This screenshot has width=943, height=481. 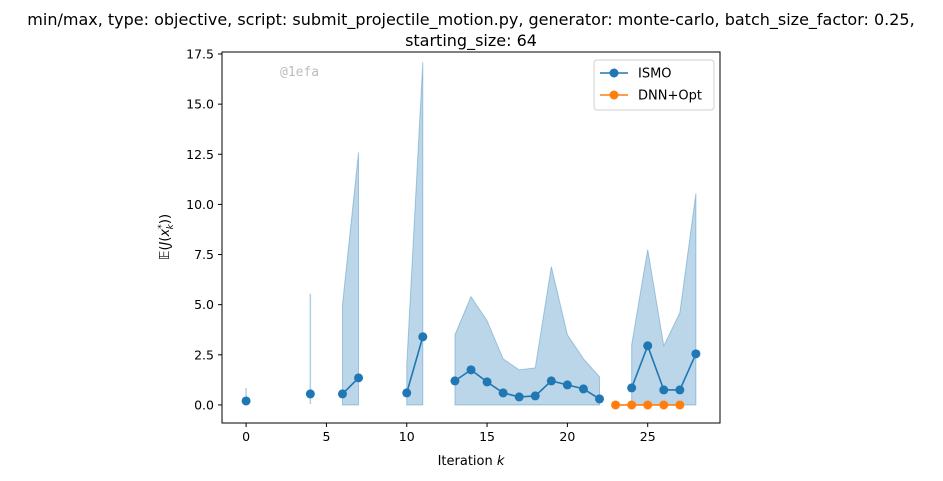 What do you see at coordinates (204, 354) in the screenshot?
I see `y-tick-label: 2.5` at bounding box center [204, 354].